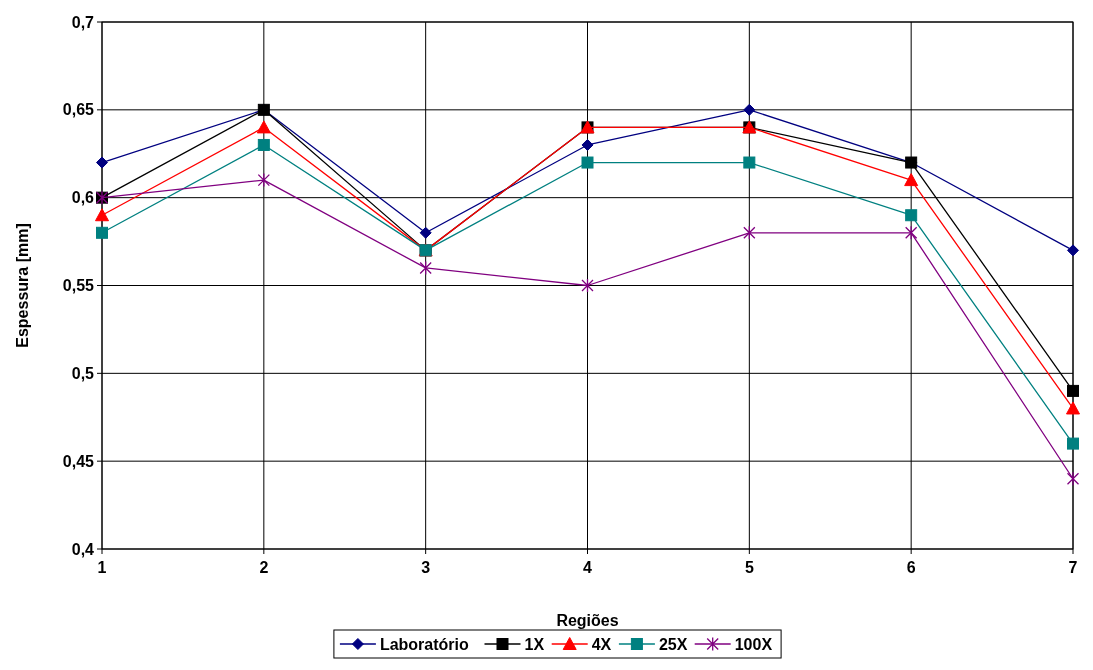 The image size is (1093, 670). I want to click on y-tick-label: 0,45, so click(78, 461).